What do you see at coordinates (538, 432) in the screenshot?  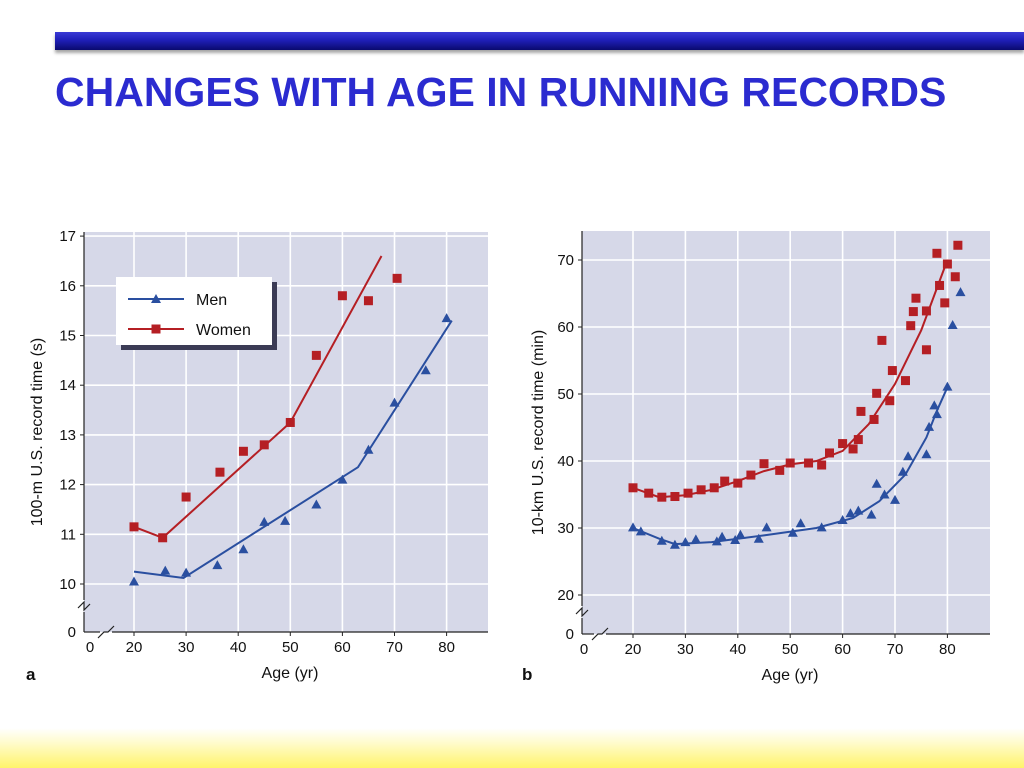 I see `y-axis-label: 10-km U.S. record time (min)` at bounding box center [538, 432].